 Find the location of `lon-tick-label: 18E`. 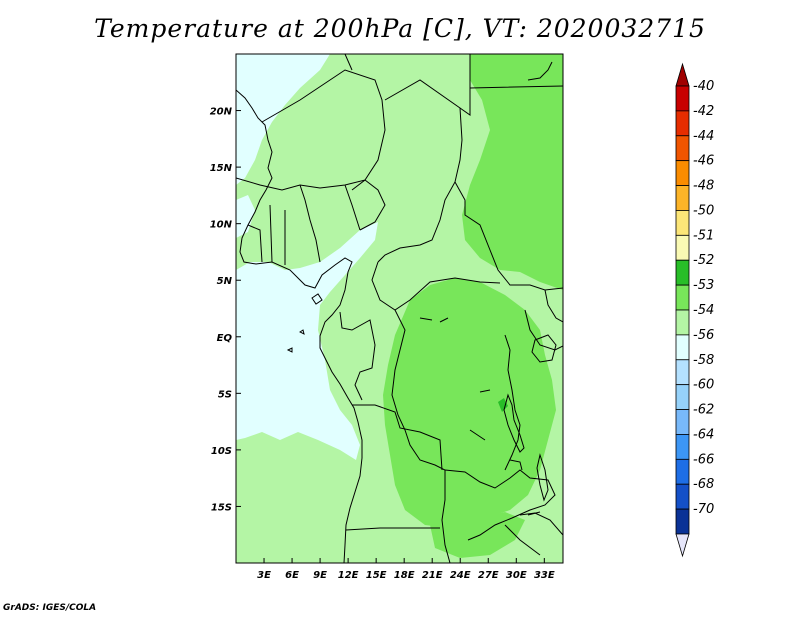

lon-tick-label: 18E is located at coordinates (404, 575).